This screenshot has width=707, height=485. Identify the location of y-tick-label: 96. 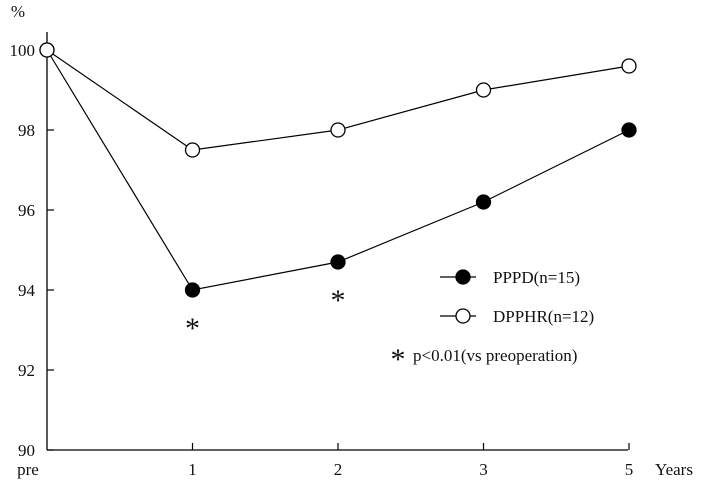
(26, 210).